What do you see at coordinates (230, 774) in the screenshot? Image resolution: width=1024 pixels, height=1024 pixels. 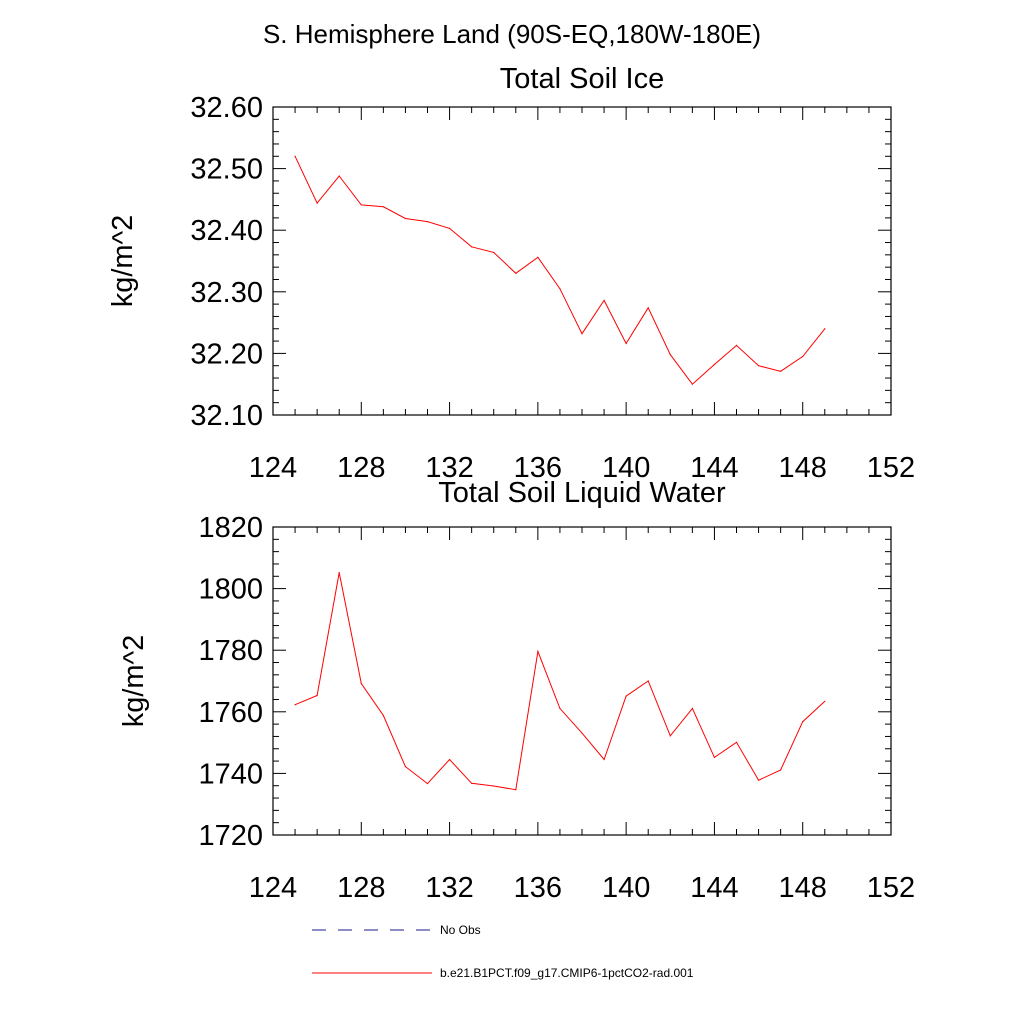 I see `y-tick-label: 1740` at bounding box center [230, 774].